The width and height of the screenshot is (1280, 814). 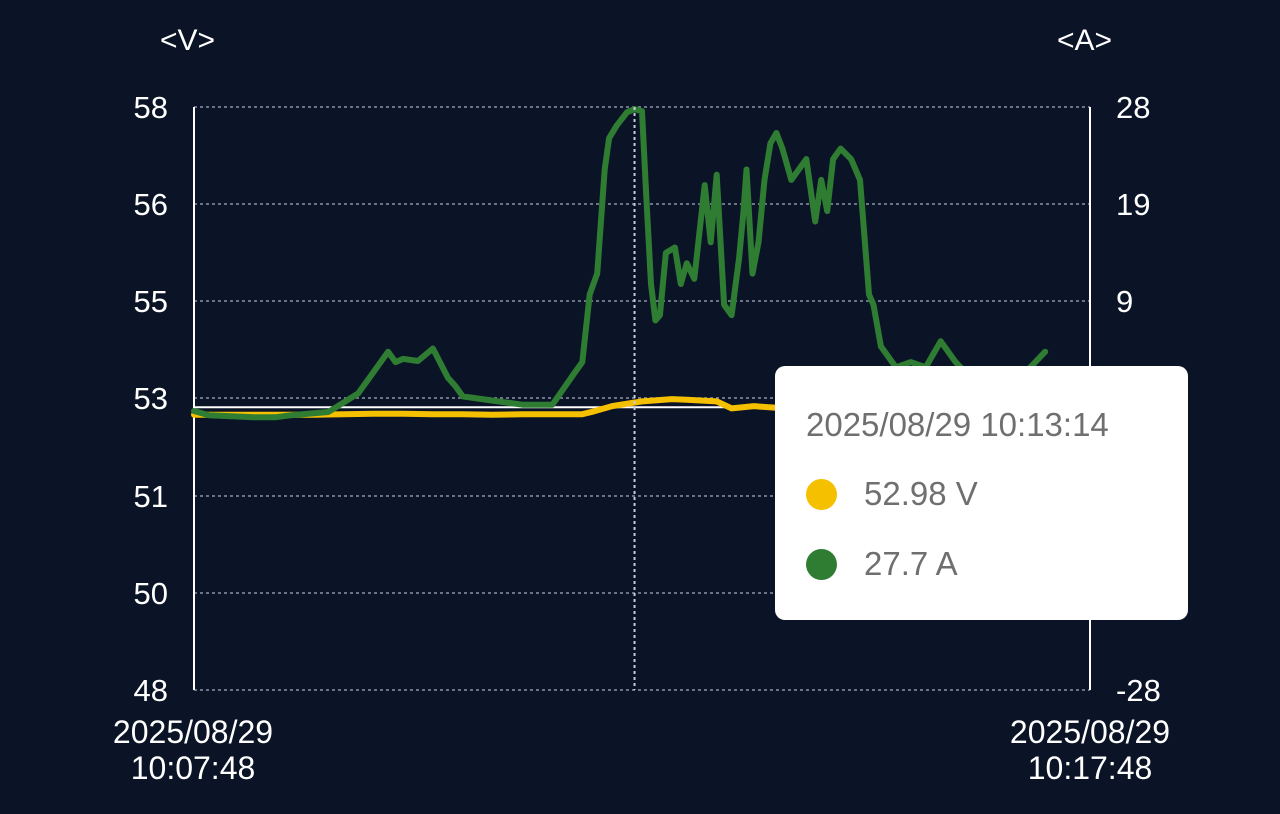 I want to click on left-tick-label: 56, so click(x=151, y=204).